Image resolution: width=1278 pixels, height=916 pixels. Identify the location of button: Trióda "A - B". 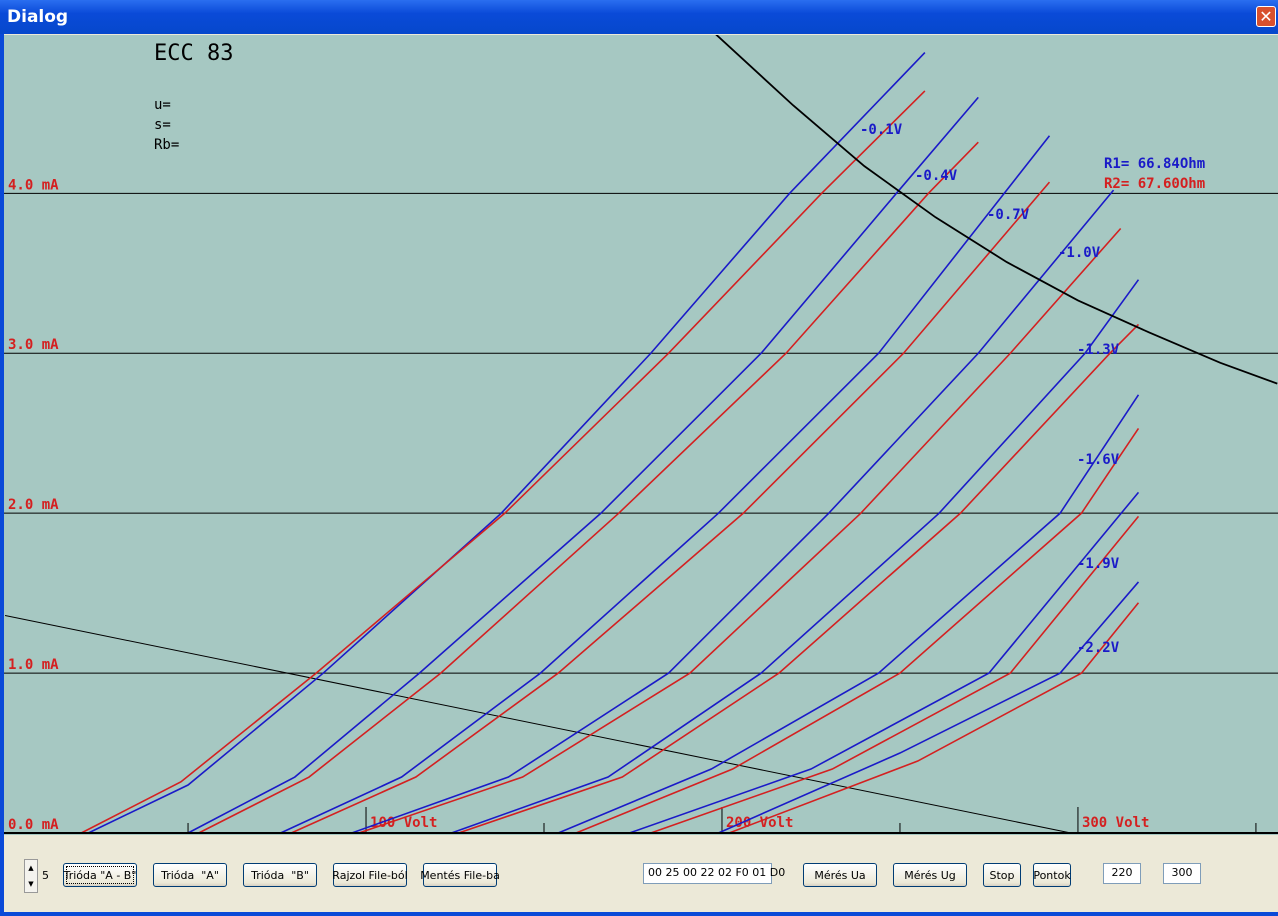
(100, 875).